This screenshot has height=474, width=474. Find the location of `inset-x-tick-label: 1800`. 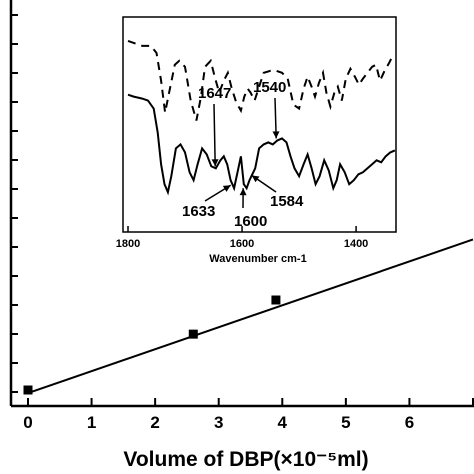

inset-x-tick-label: 1800 is located at coordinates (128, 244).